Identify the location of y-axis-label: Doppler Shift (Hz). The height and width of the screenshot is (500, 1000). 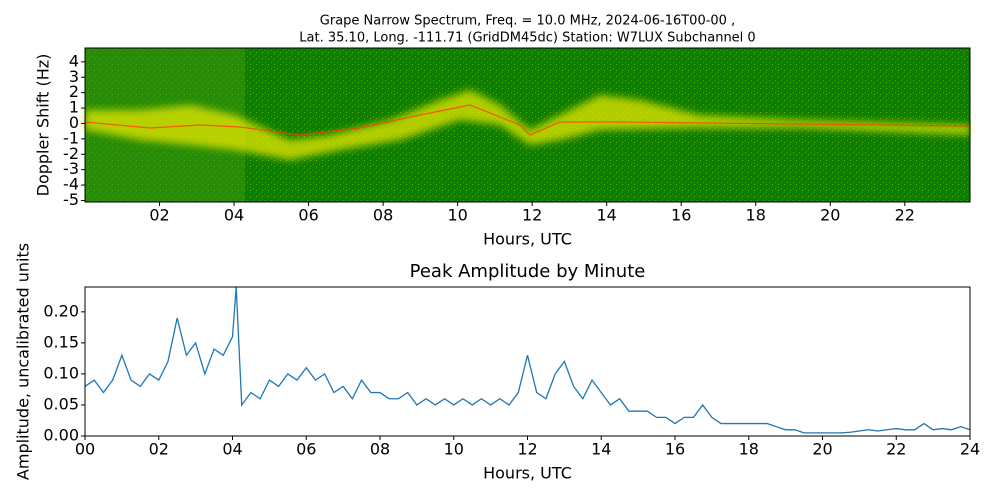
(43, 125).